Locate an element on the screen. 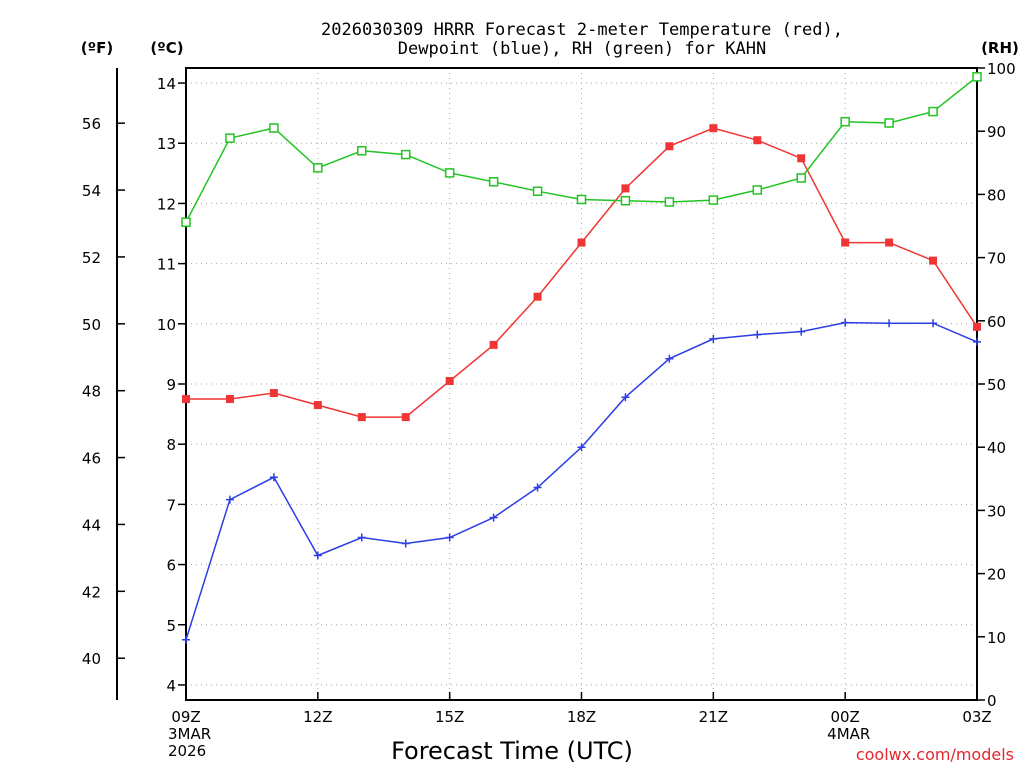 The image size is (1024, 768). celsius-tick-label: 14 is located at coordinates (166, 84).